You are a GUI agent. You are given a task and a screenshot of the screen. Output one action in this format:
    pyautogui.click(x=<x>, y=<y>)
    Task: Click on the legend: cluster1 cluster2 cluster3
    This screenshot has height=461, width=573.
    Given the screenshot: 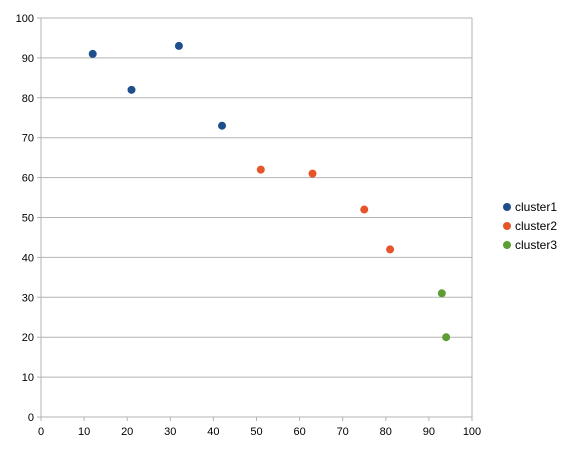 What is the action you would take?
    pyautogui.click(x=530, y=226)
    